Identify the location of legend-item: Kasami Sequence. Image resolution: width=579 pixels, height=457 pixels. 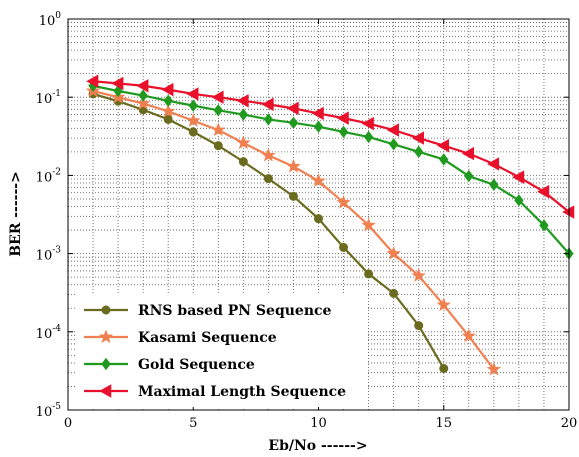
(180, 337).